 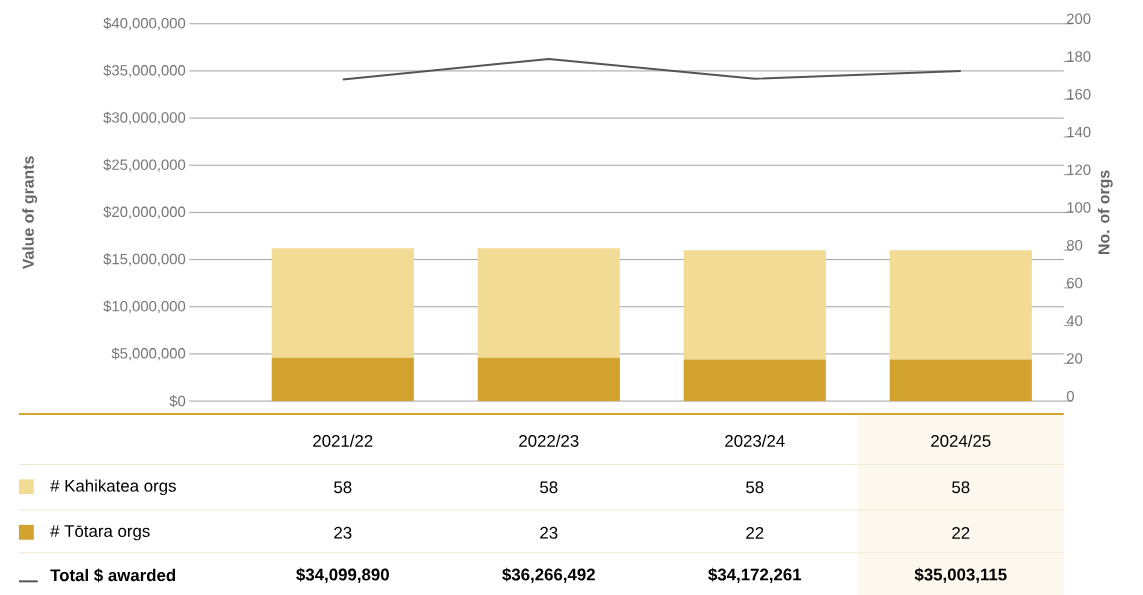 I want to click on legend-label: # Kahikatea orgs, so click(x=113, y=487).